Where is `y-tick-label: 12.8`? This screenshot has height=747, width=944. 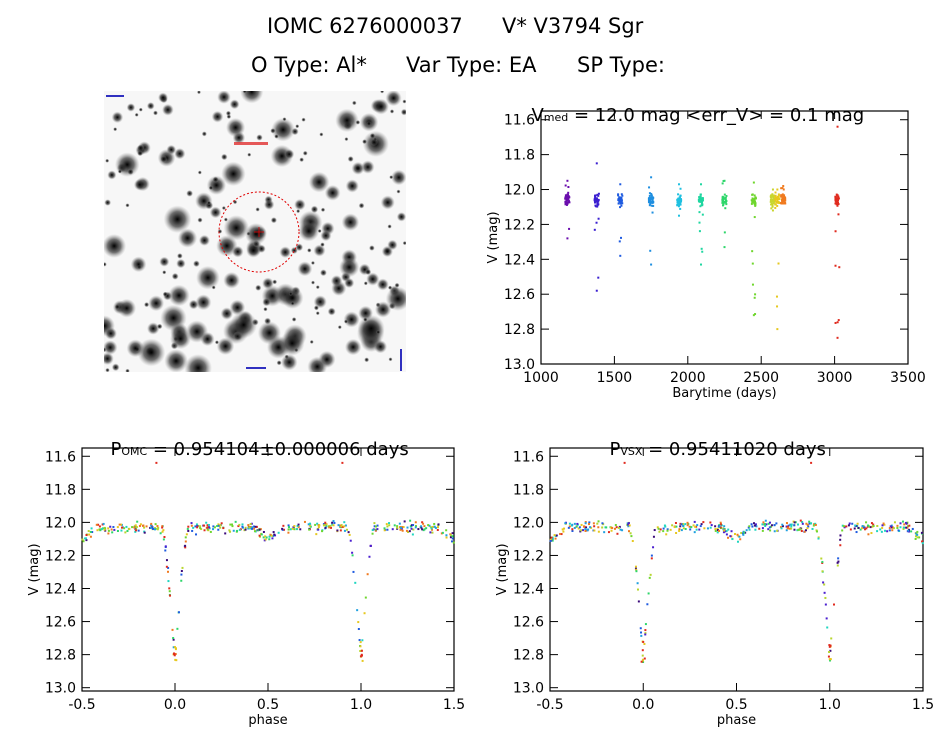
y-tick-label: 12.8 is located at coordinates (528, 656).